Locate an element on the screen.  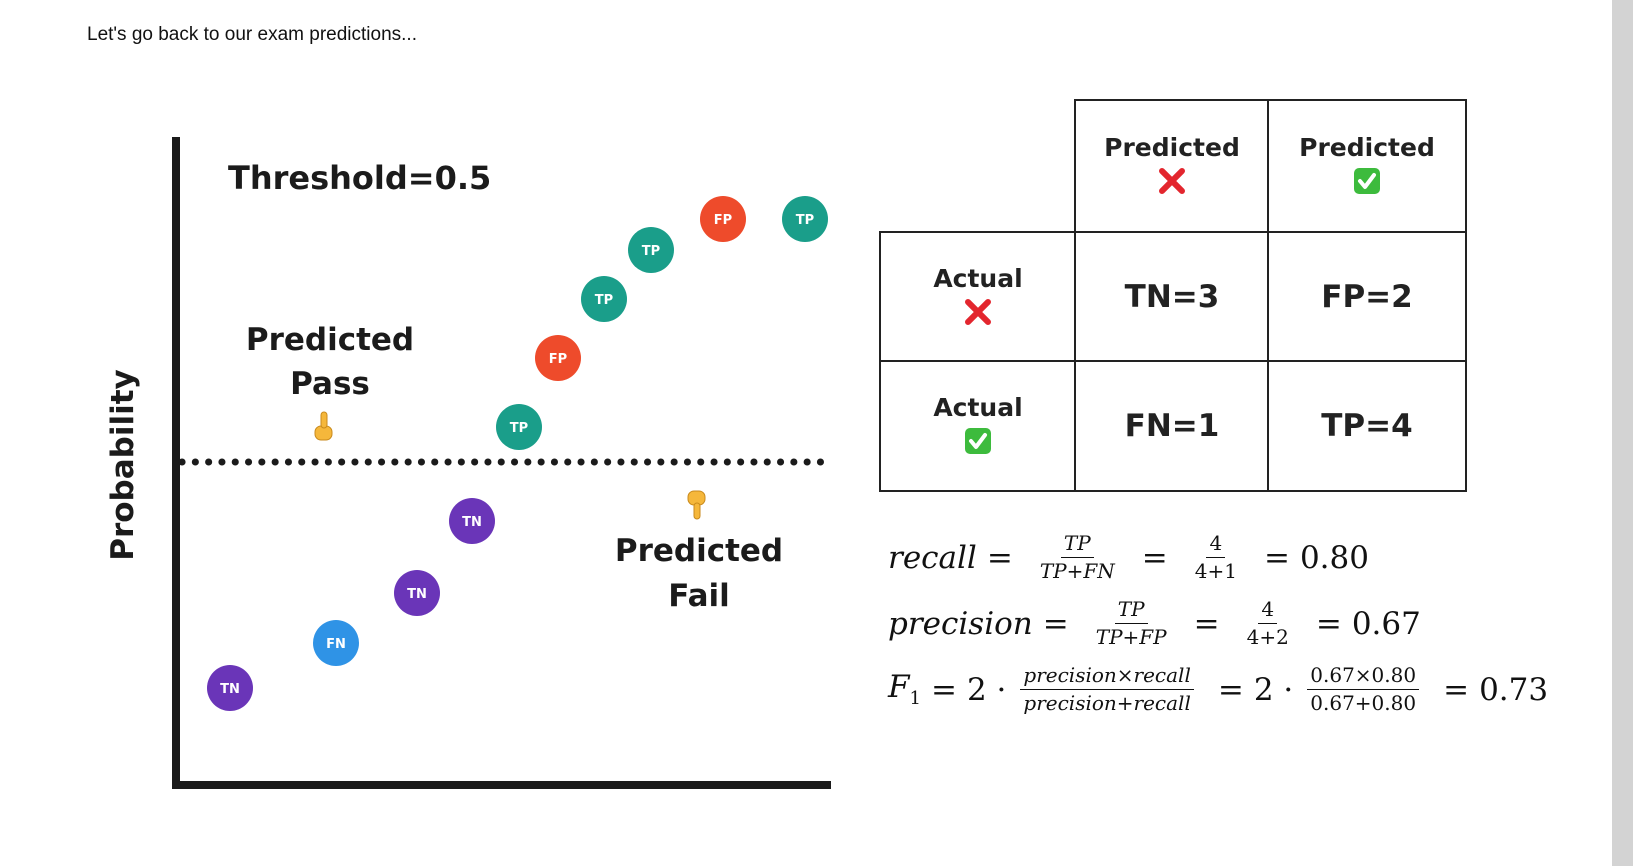
recall-name: recall is located at coordinates (932, 557).